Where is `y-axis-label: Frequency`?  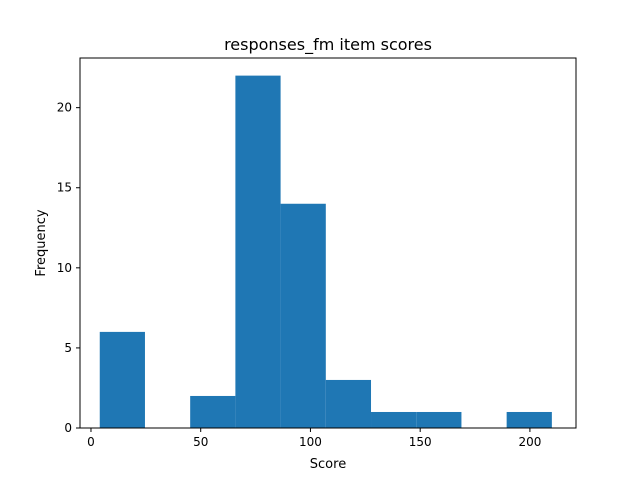
y-axis-label: Frequency is located at coordinates (41, 242).